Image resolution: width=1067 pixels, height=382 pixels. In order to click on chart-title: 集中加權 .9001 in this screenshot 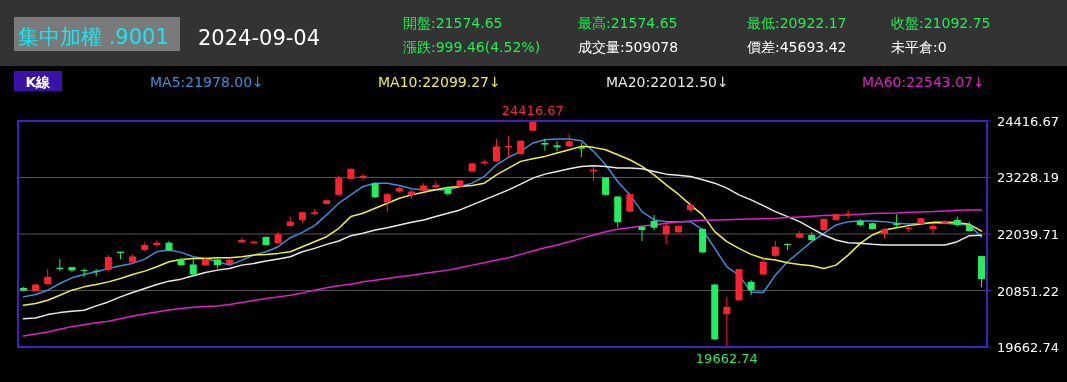, I will do `click(93, 37)`.